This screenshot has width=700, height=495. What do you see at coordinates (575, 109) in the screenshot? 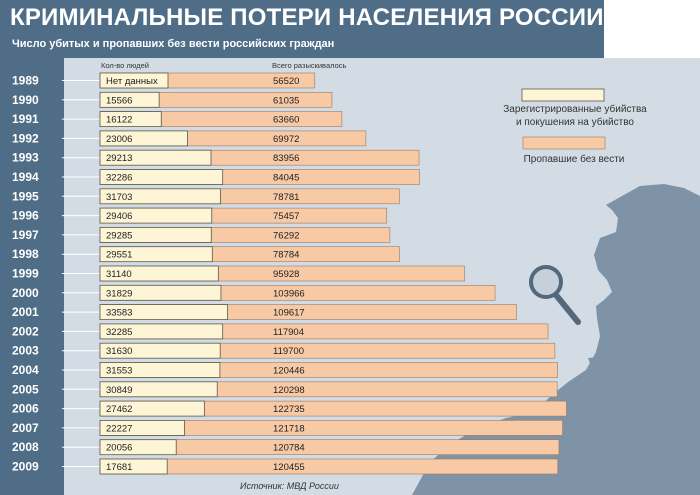
I see `legend-label-murders: Зарегистрированные убийства` at bounding box center [575, 109].